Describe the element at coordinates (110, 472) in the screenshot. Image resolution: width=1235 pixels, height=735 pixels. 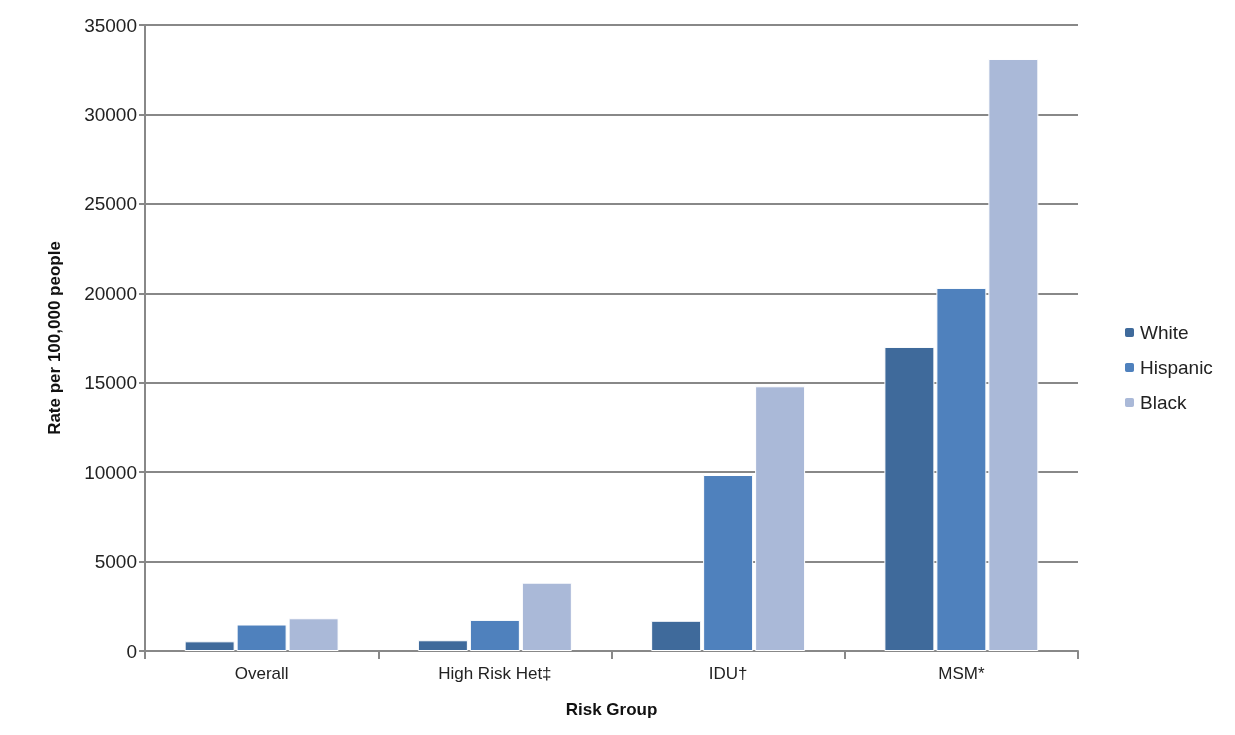
I see `y-tick-label: 10000` at that location.